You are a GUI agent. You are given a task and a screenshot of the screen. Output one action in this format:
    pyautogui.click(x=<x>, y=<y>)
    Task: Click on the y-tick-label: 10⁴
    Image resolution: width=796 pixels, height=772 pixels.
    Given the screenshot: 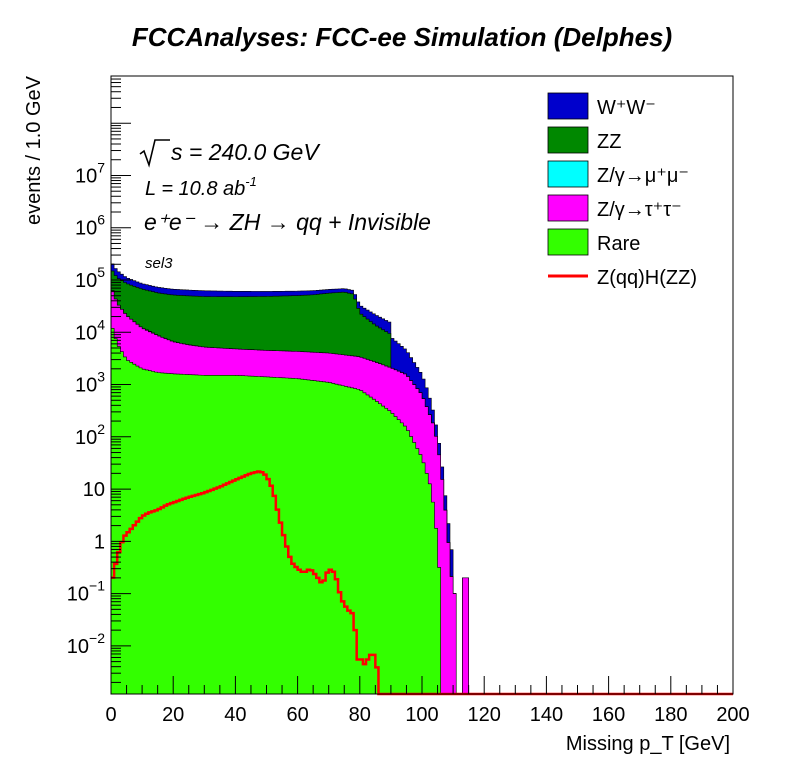 What is the action you would take?
    pyautogui.click(x=90, y=330)
    